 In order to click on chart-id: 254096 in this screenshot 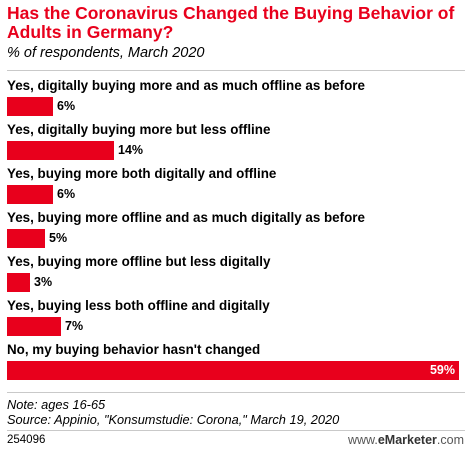, I will do `click(26, 440)`.